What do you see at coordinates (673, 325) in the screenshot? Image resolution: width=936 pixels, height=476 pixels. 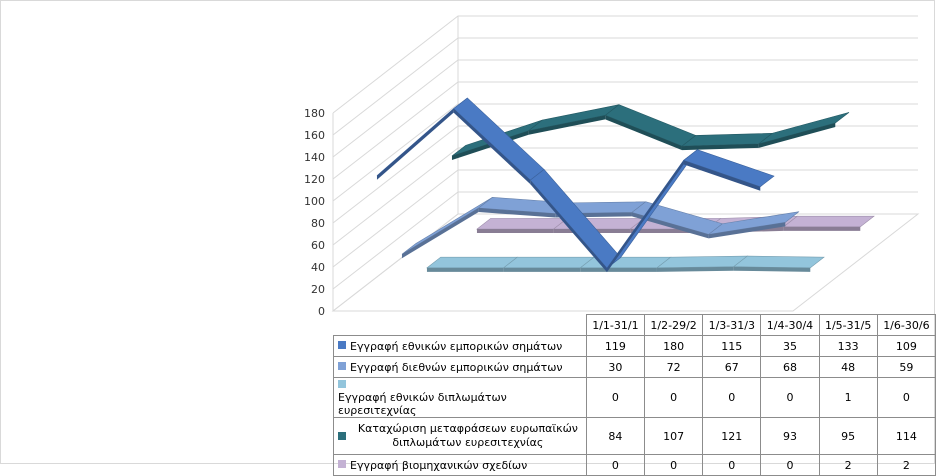 I see `category-label: 1/2-29/2` at bounding box center [673, 325].